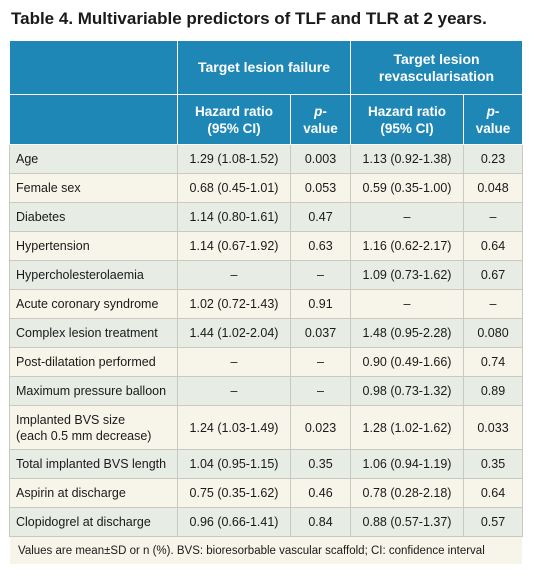 This screenshot has width=536, height=586. Describe the element at coordinates (93, 427) in the screenshot. I see `row-label: Implanted BVS size (each 0.5 mm decrease)` at that location.